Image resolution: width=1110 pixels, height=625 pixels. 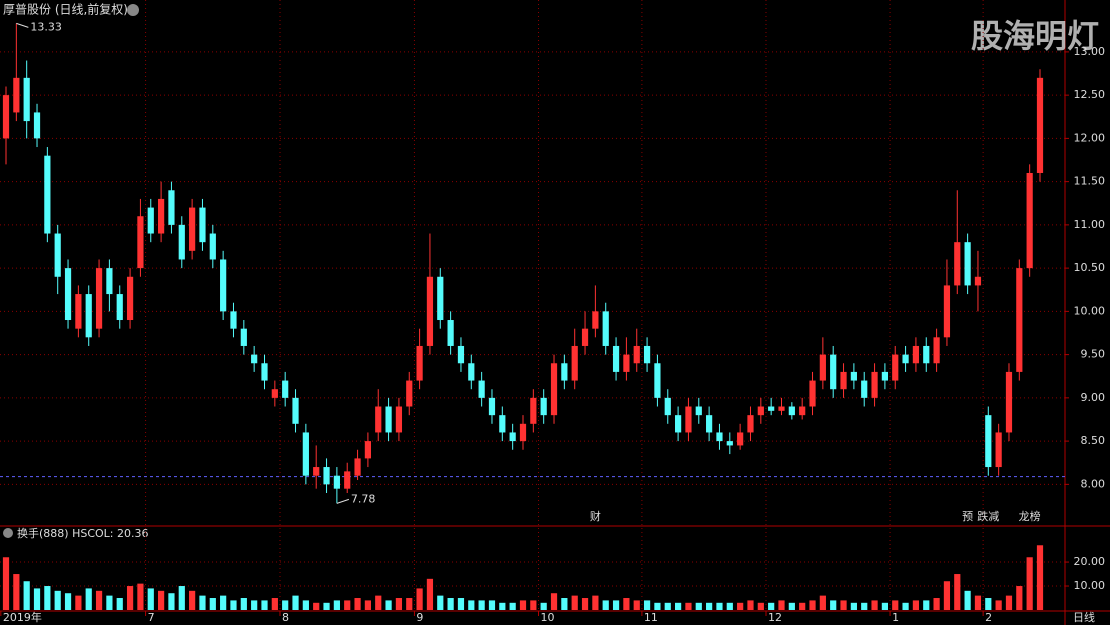 I want to click on event-marker: 财, so click(x=595, y=516).